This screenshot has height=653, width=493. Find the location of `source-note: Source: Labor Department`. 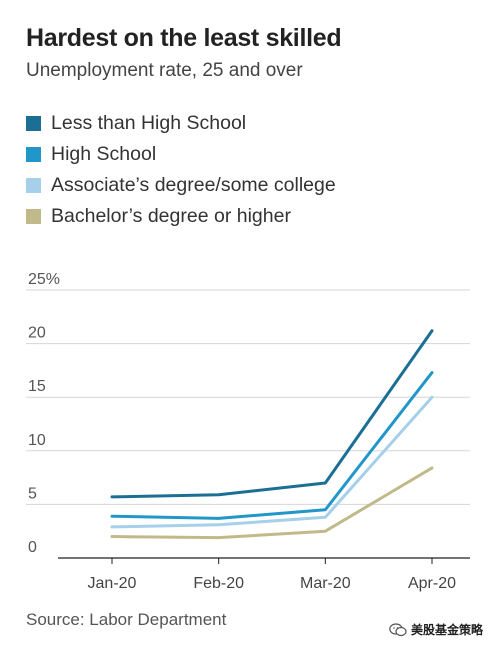

source-note: Source: Labor Department is located at coordinates (126, 619).